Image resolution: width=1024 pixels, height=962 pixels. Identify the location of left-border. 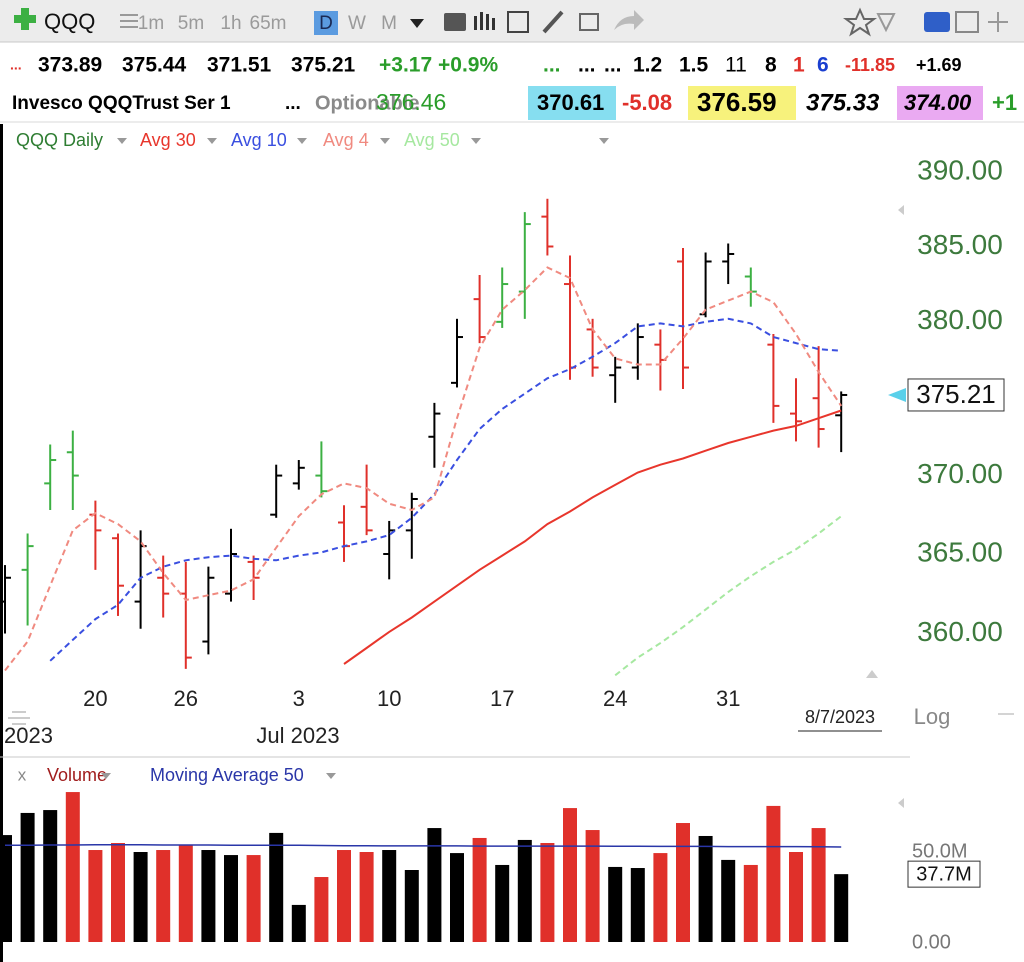
(1, 543).